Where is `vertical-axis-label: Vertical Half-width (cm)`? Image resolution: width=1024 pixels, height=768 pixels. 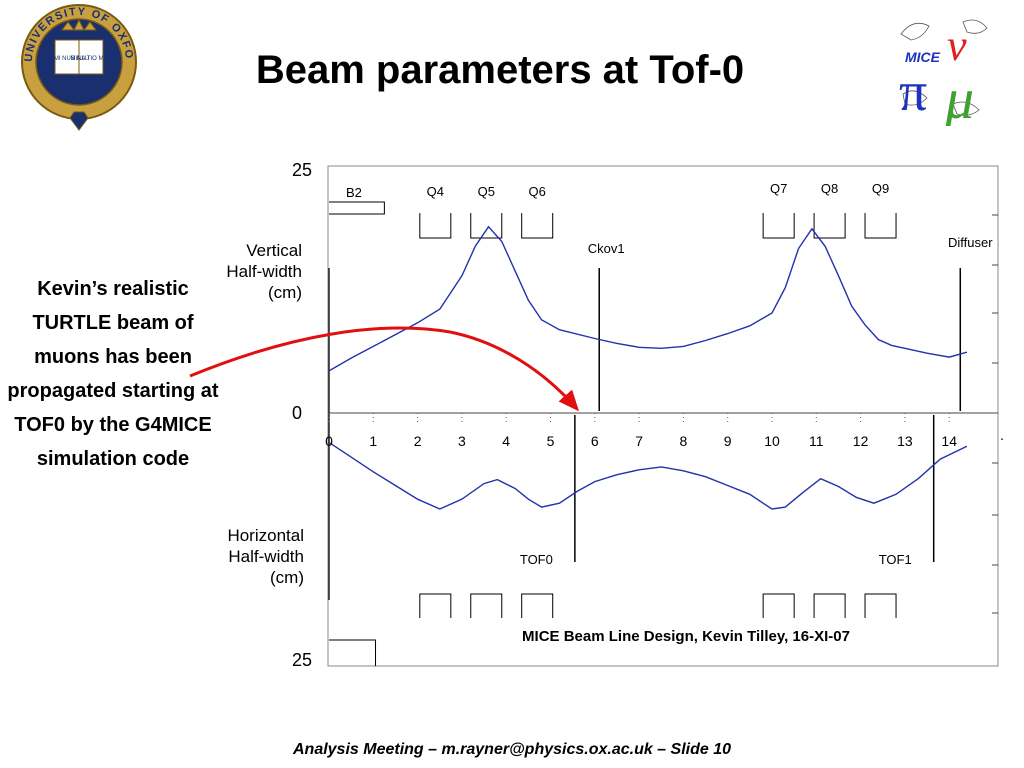 vertical-axis-label: Vertical Half-width (cm) is located at coordinates (251, 271).